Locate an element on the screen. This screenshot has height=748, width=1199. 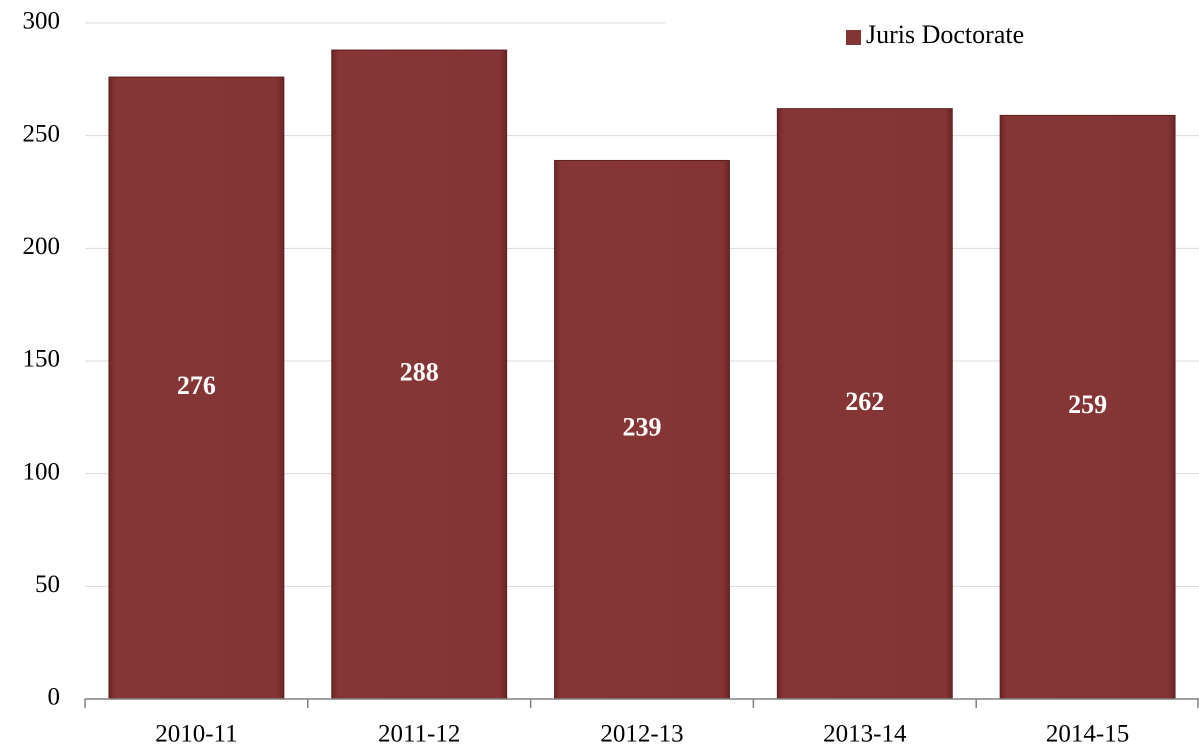
data-label: 288 is located at coordinates (419, 371).